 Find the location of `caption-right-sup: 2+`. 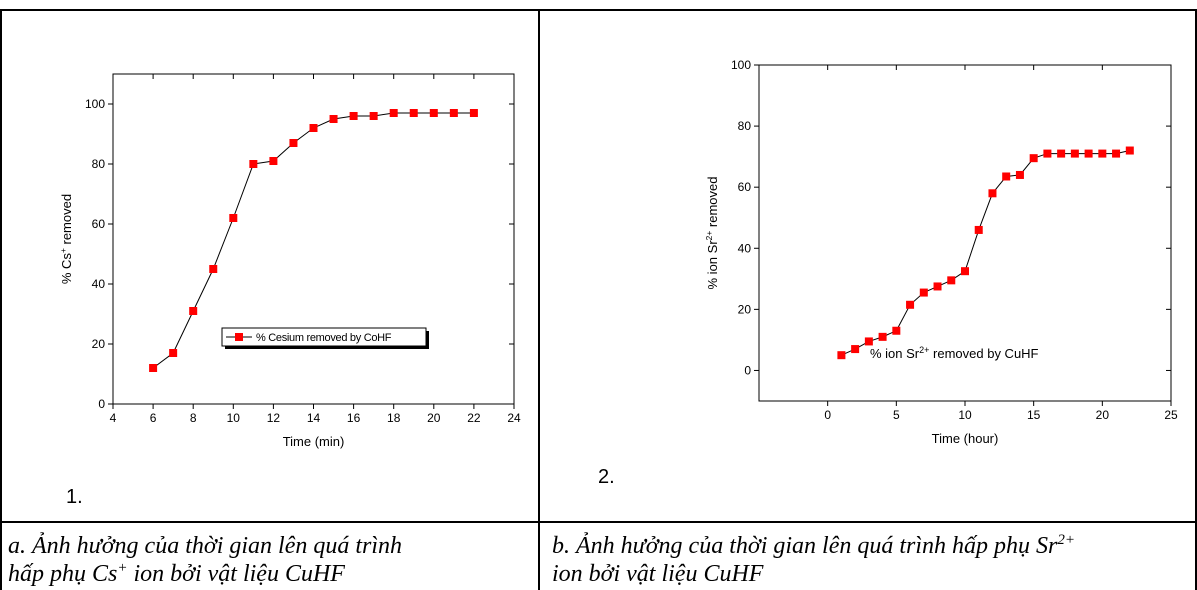

caption-right-sup: 2+ is located at coordinates (1066, 540).